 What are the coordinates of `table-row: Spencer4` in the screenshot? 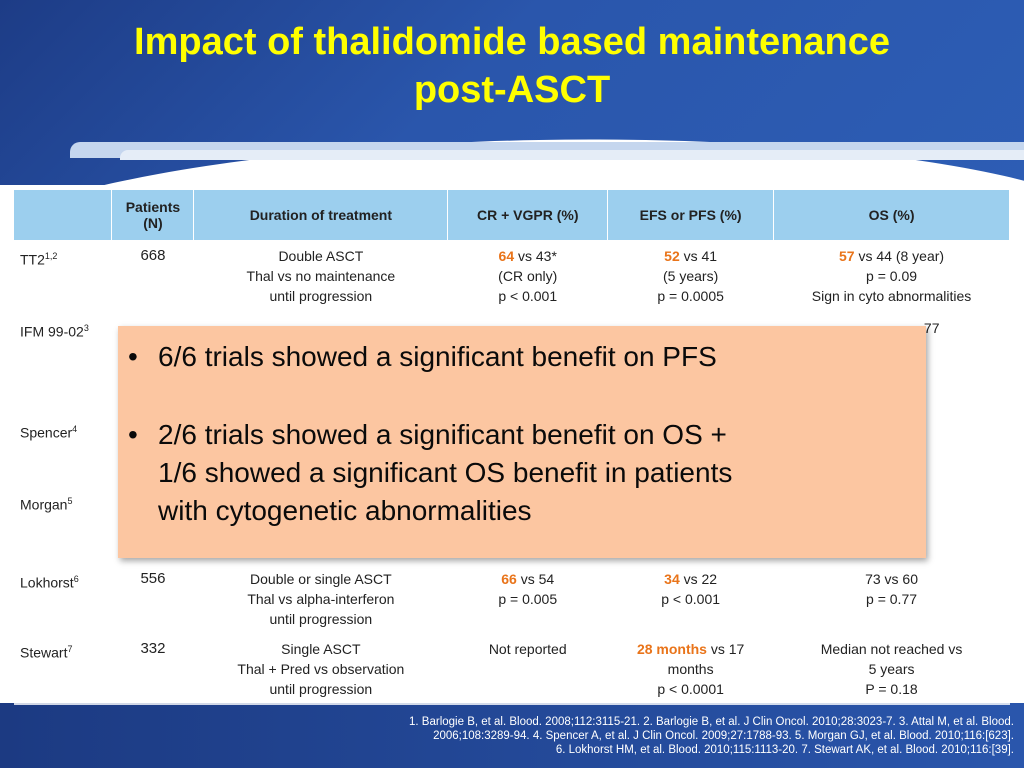 It's located at (512, 449).